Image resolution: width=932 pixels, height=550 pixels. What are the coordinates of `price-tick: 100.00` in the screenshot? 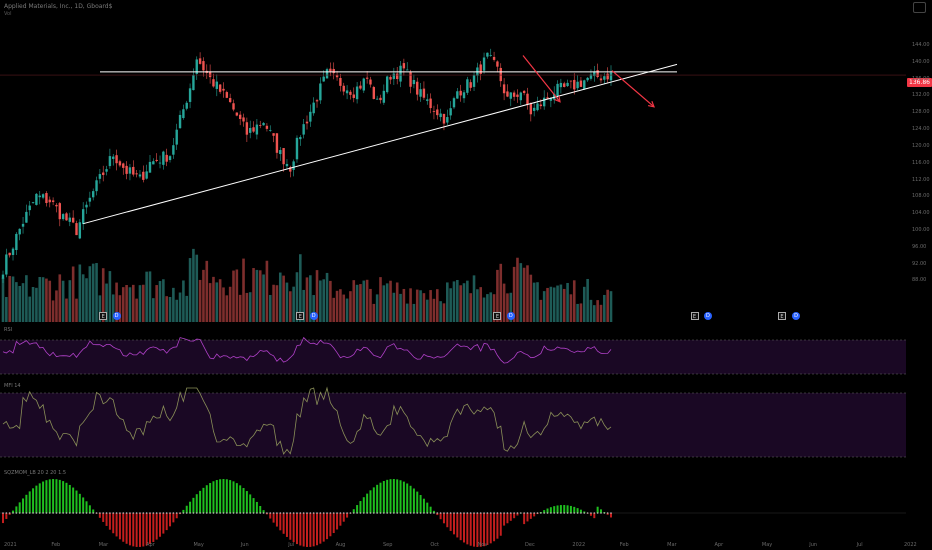 It's located at (921, 230).